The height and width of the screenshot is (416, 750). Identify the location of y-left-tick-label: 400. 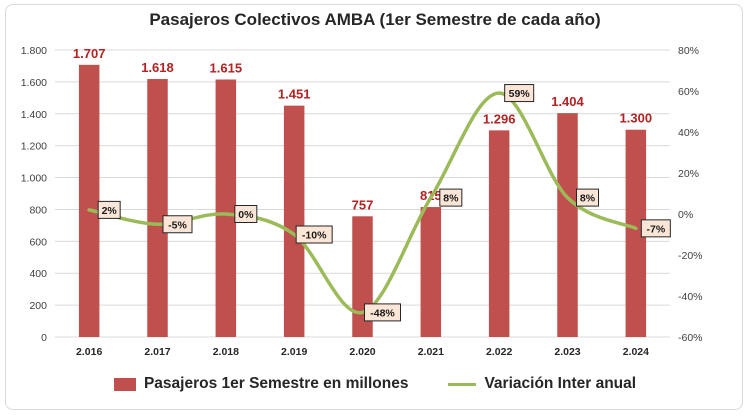
(38, 274).